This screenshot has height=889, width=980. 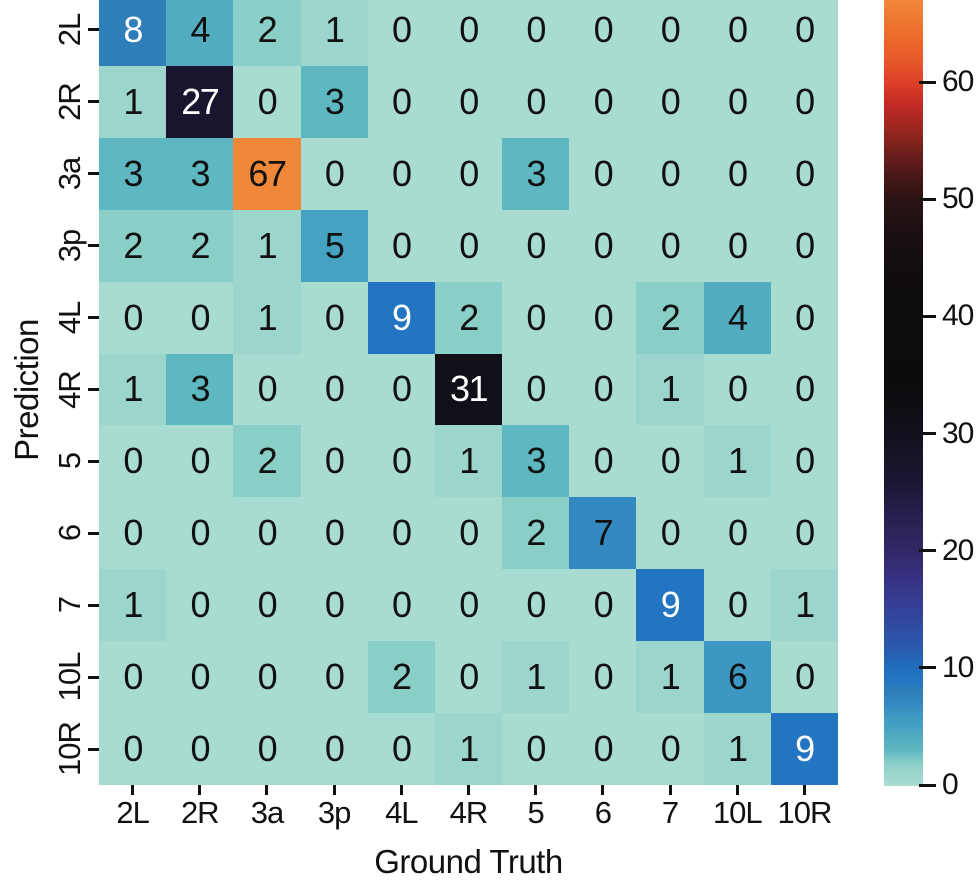 I want to click on y-tick-label-10L: 10L, so click(x=69, y=677).